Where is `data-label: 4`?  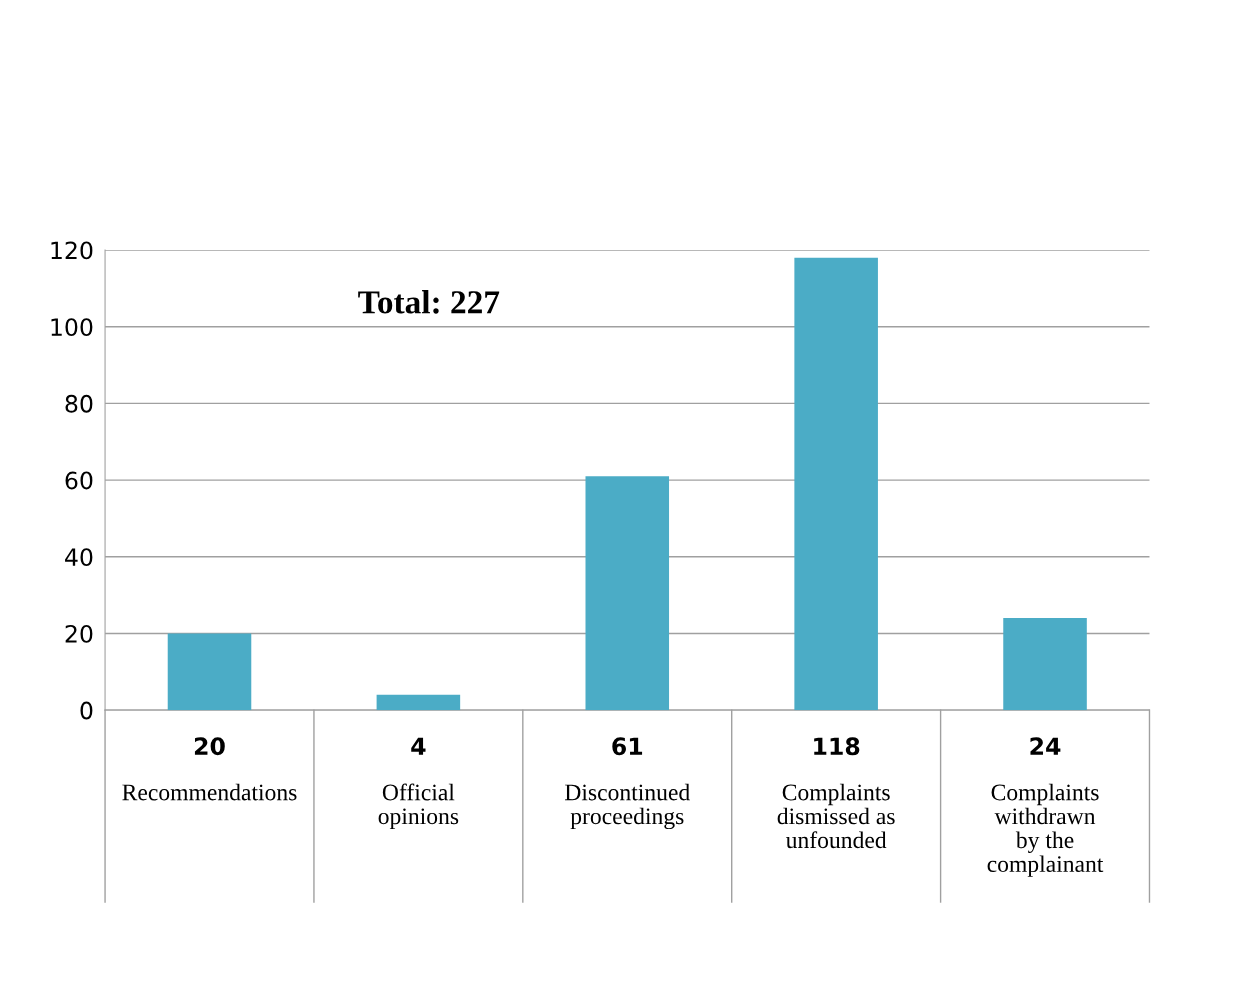 data-label: 4 is located at coordinates (418, 746).